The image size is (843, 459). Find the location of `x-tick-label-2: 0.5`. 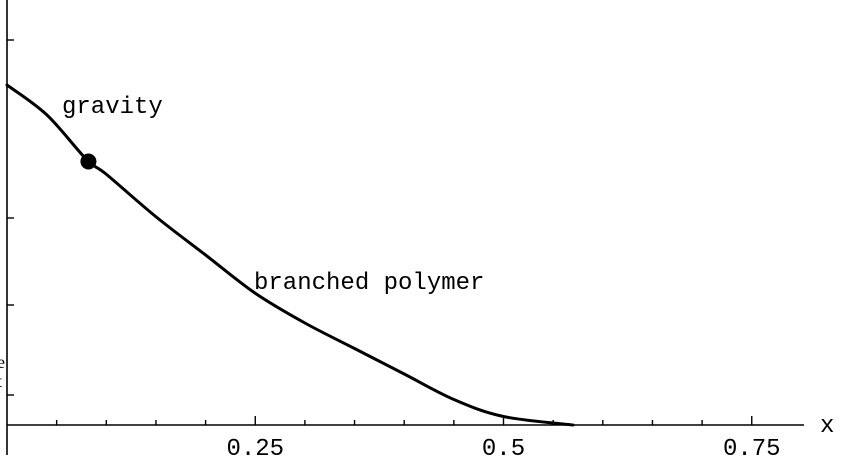

x-tick-label-2: 0.5 is located at coordinates (503, 447).